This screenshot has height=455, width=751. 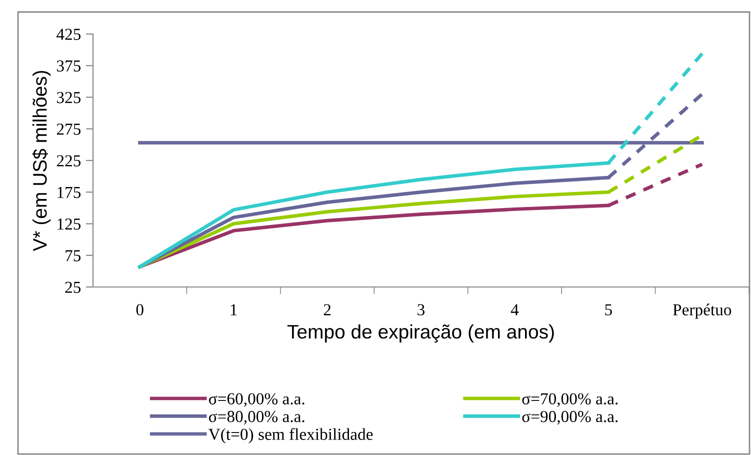 What do you see at coordinates (256, 400) in the screenshot?
I see `legend-label: σ=60,00% a.a.` at bounding box center [256, 400].